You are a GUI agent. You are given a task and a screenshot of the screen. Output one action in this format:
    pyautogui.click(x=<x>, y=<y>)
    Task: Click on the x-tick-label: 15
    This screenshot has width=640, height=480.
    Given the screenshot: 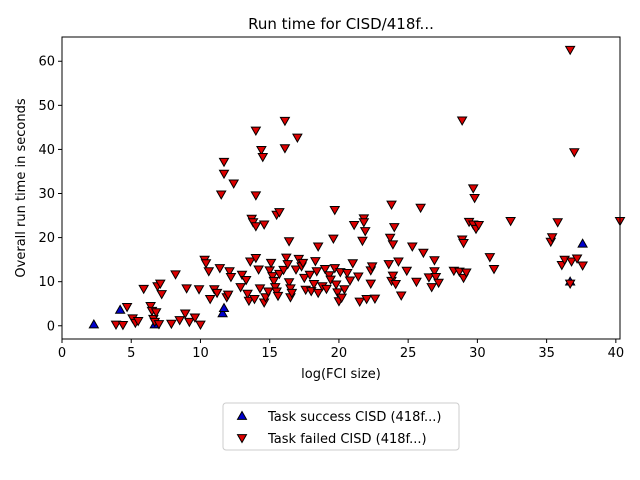 What is the action you would take?
    pyautogui.click(x=269, y=353)
    